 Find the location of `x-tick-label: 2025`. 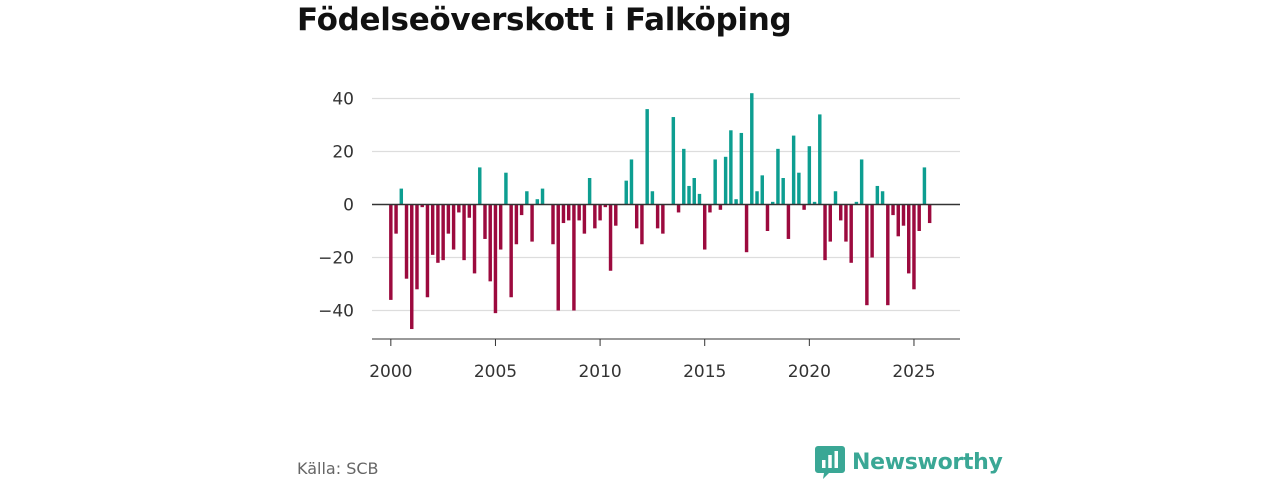

x-tick-label: 2025 is located at coordinates (913, 372).